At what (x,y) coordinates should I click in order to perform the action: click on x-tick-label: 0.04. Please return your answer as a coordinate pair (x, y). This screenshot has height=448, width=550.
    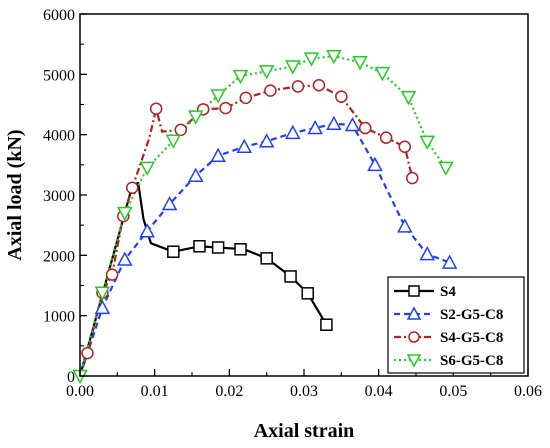
    Looking at the image, I should click on (379, 391).